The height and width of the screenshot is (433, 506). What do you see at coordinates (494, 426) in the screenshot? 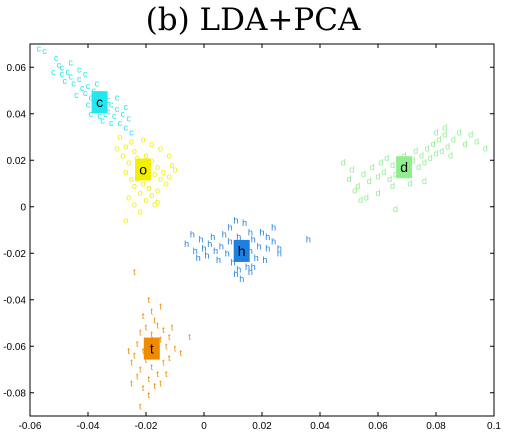
I see `x-tick-label: 0.1` at bounding box center [494, 426].